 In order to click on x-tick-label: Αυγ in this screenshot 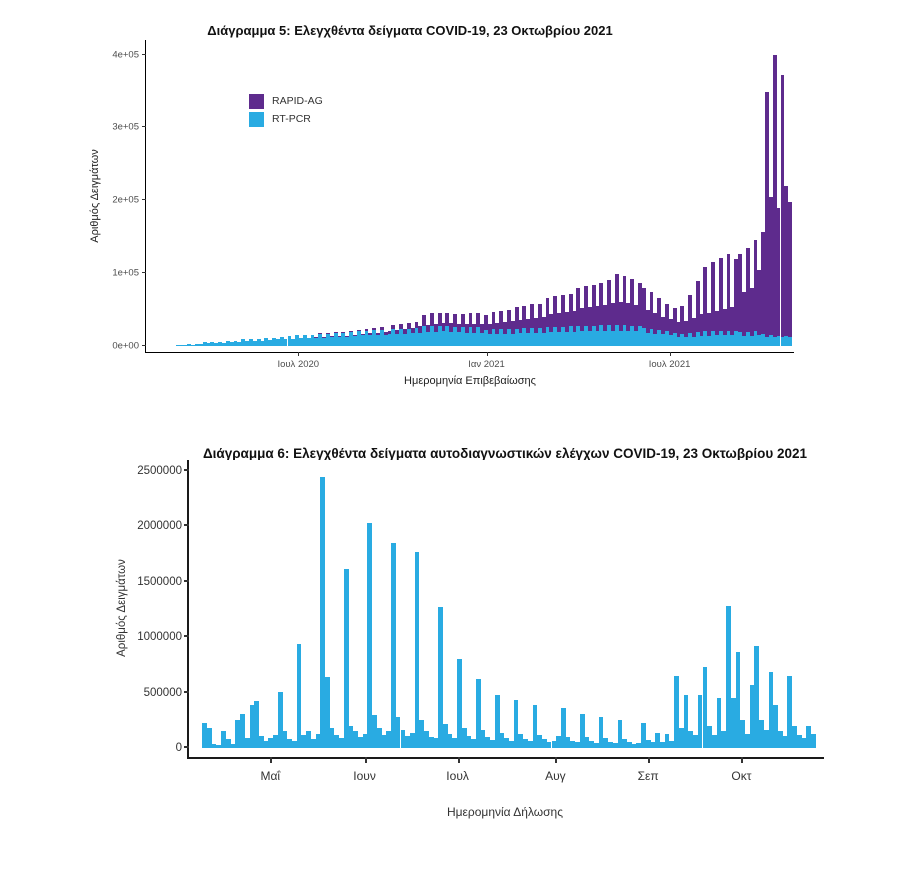, I will do `click(555, 776)`.